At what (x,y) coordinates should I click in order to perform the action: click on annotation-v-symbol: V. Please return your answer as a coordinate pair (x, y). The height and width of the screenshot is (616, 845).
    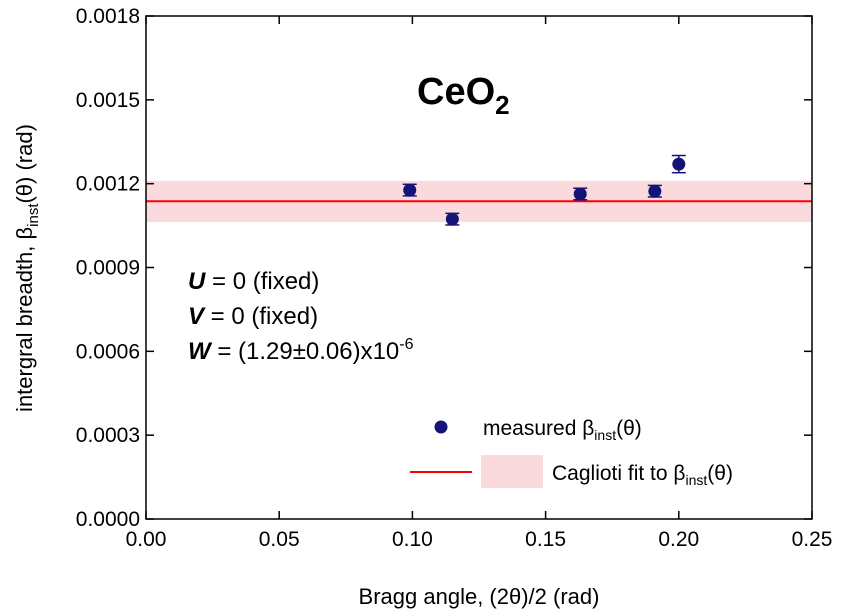
    Looking at the image, I should click on (197, 316).